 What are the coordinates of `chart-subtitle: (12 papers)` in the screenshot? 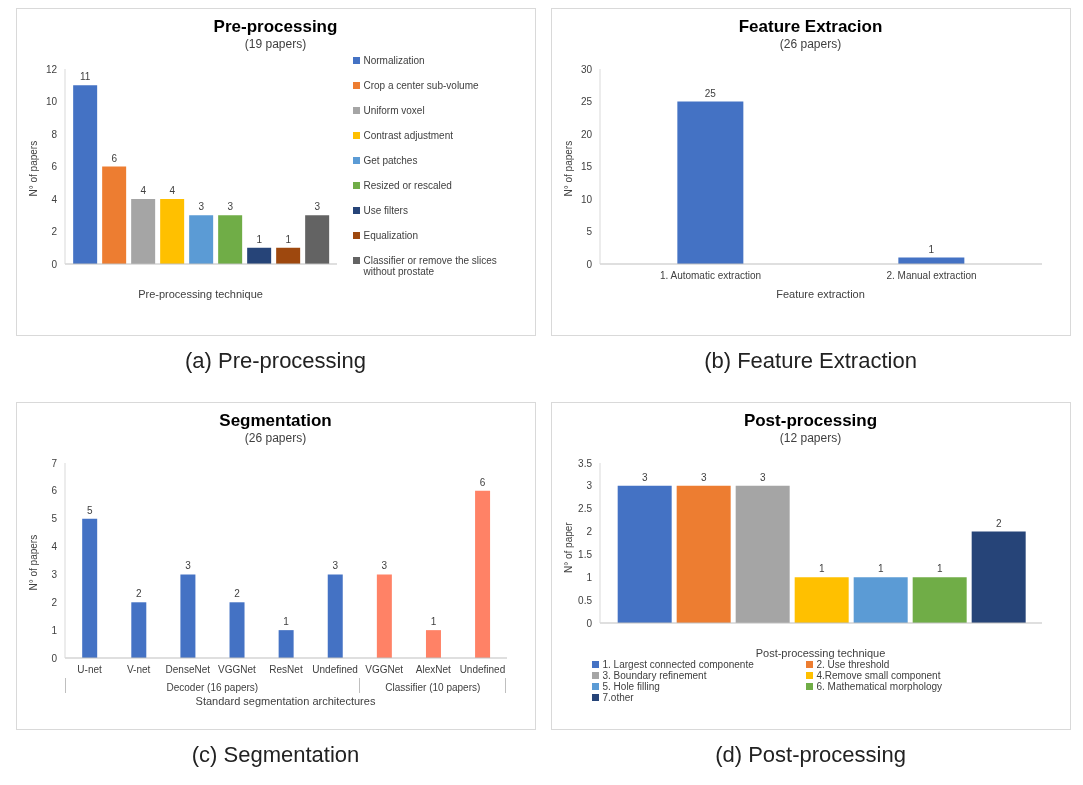 It's located at (810, 438).